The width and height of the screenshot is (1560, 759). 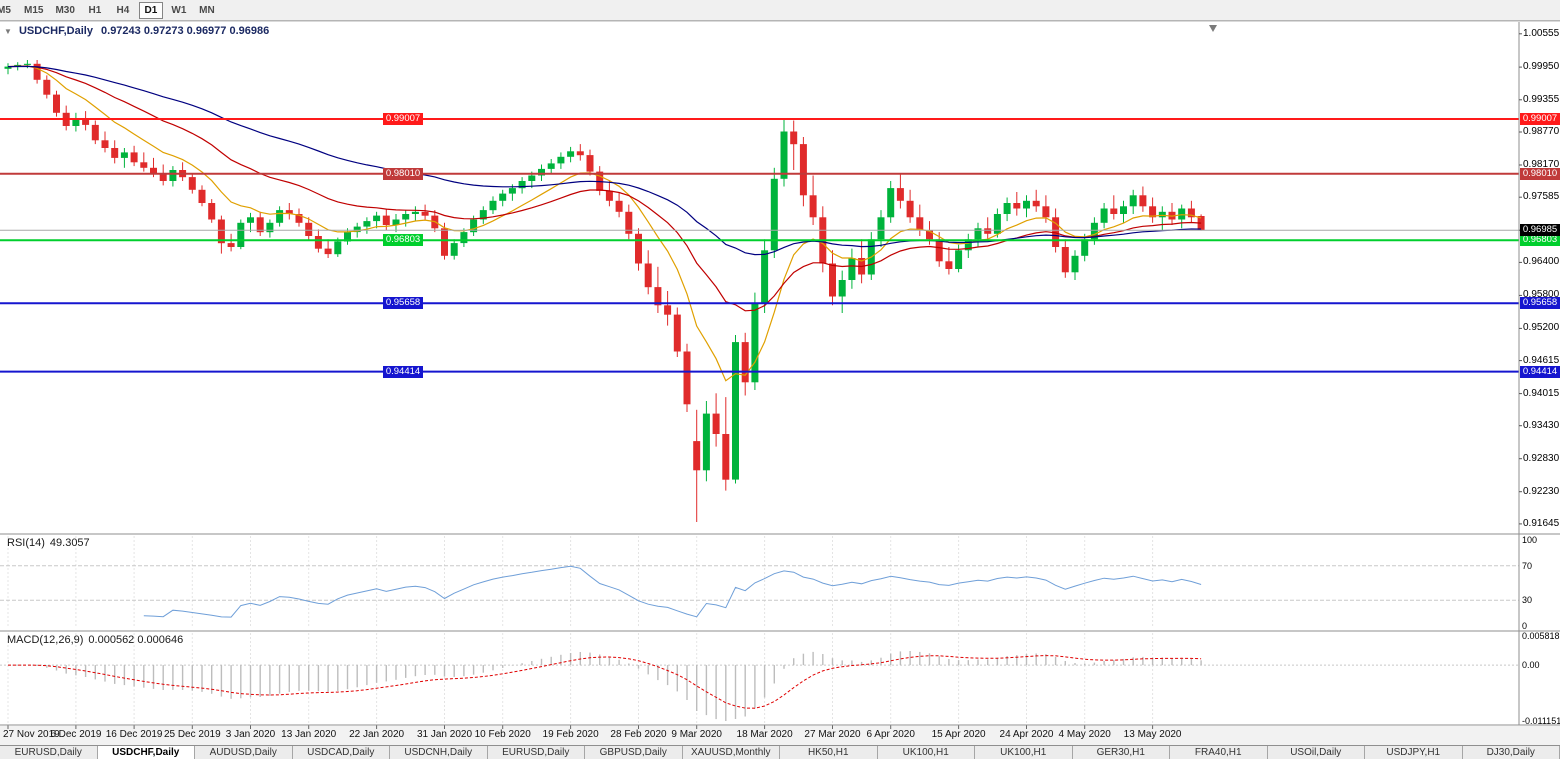 What do you see at coordinates (1540, 371) in the screenshot?
I see `price-line-badge-0.94414: 0.94414` at bounding box center [1540, 371].